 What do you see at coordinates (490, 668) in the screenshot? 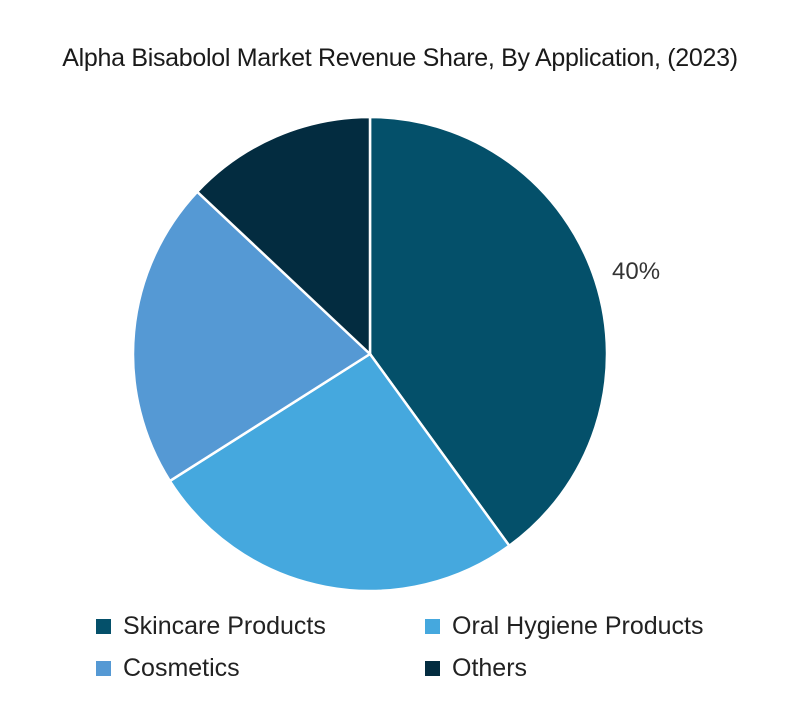
I see `legend-label: Others` at bounding box center [490, 668].